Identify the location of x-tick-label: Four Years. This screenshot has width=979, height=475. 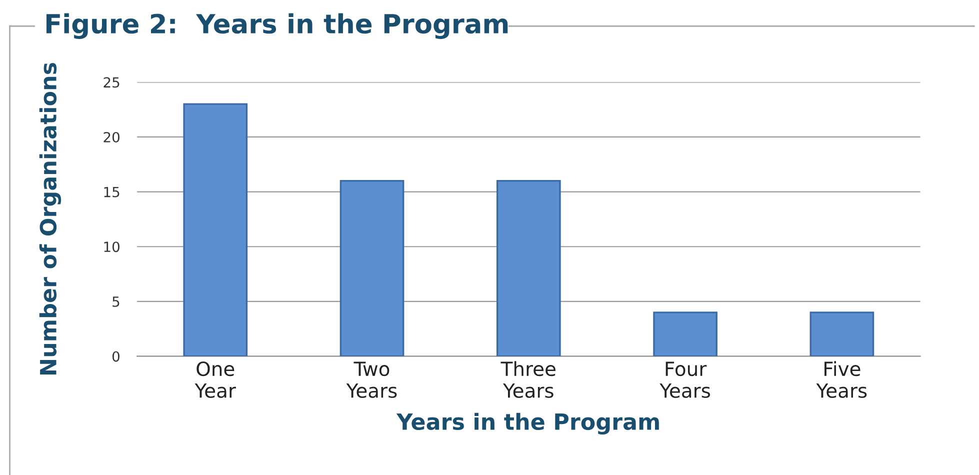
(685, 380).